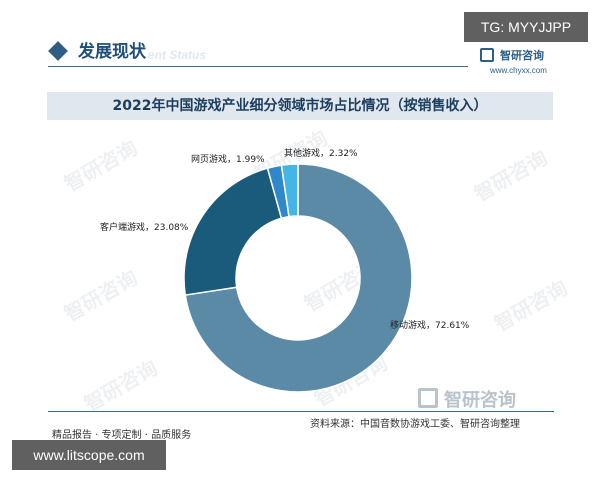 Image resolution: width=600 pixels, height=480 pixels. Describe the element at coordinates (487, 55) in the screenshot. I see `brand-logo-icon` at that location.